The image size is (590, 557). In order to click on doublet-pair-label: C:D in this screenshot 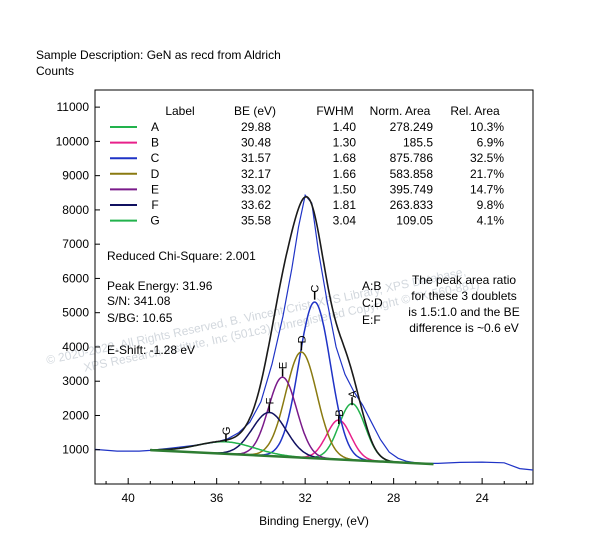, I will do `click(372, 303)`.